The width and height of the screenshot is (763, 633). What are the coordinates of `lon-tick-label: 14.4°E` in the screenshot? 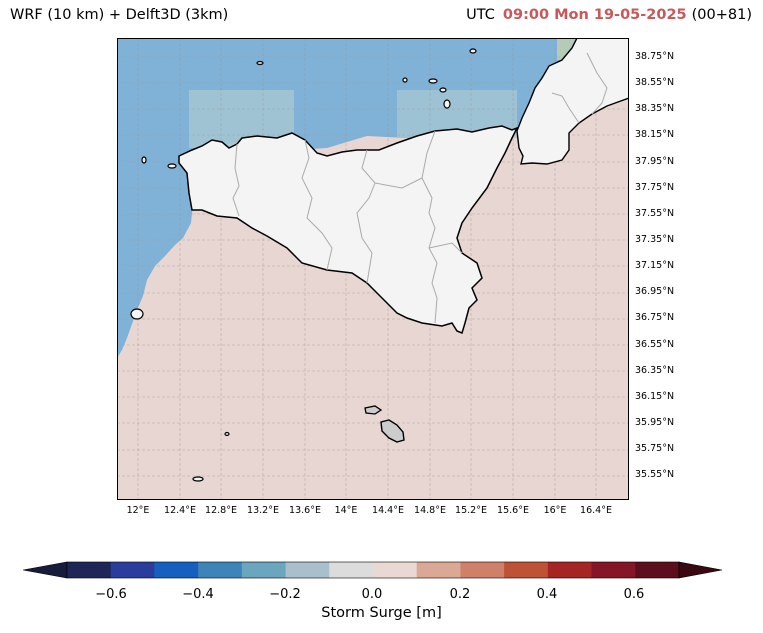 It's located at (388, 510).